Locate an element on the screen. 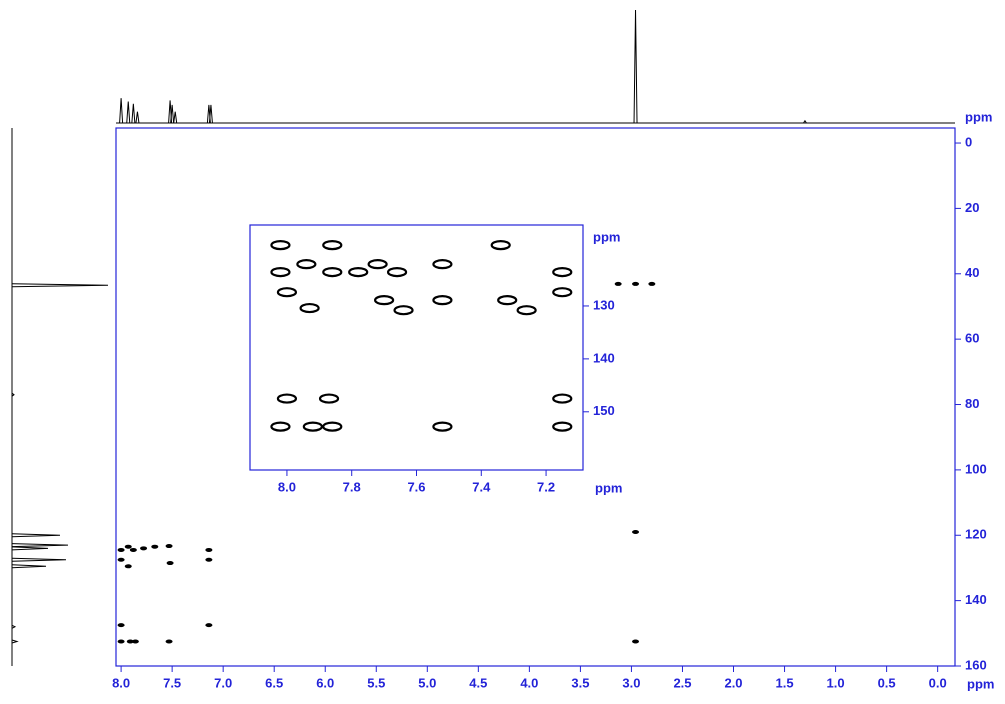 The image size is (1005, 704). x-tick-label: 7.4 is located at coordinates (481, 486).